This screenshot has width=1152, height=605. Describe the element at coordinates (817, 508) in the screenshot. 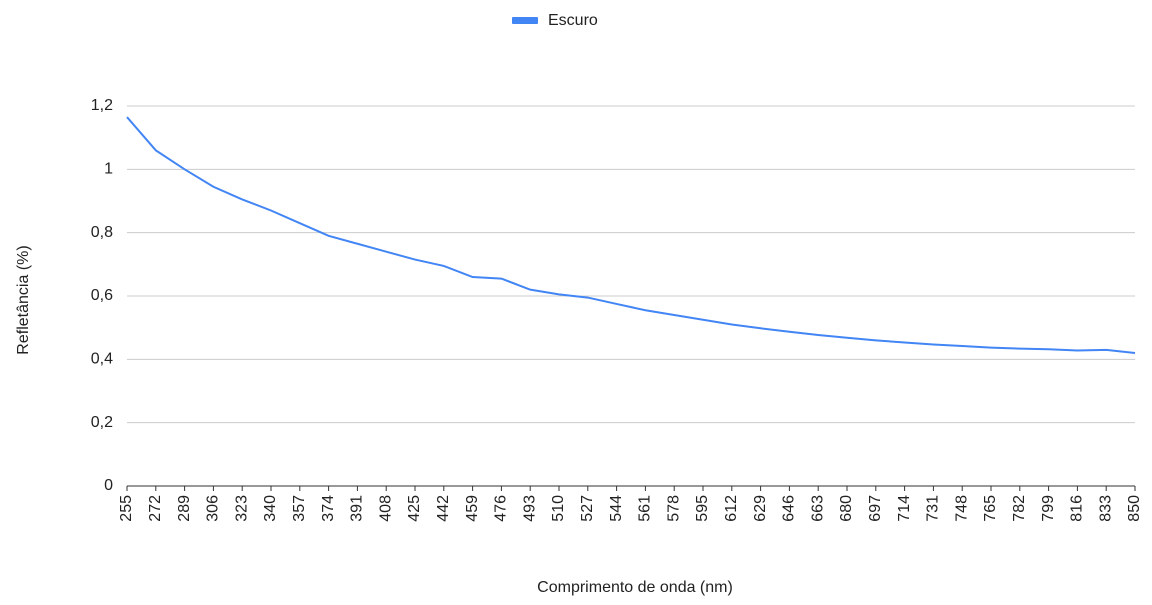

I see `x-tick-label: 663` at that location.